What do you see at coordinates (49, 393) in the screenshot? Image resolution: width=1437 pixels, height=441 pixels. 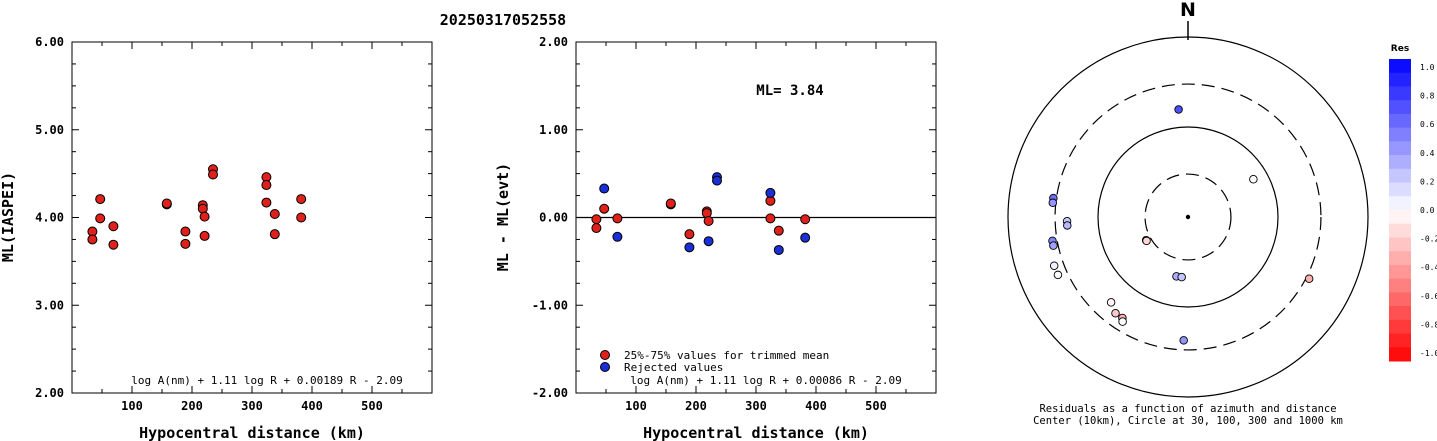 I see `p1-ytick-label: 2.00` at bounding box center [49, 393].